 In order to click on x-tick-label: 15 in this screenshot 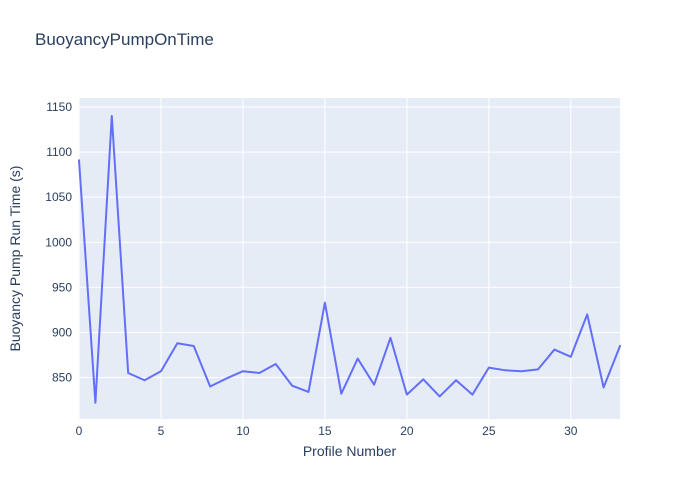, I will do `click(325, 431)`.